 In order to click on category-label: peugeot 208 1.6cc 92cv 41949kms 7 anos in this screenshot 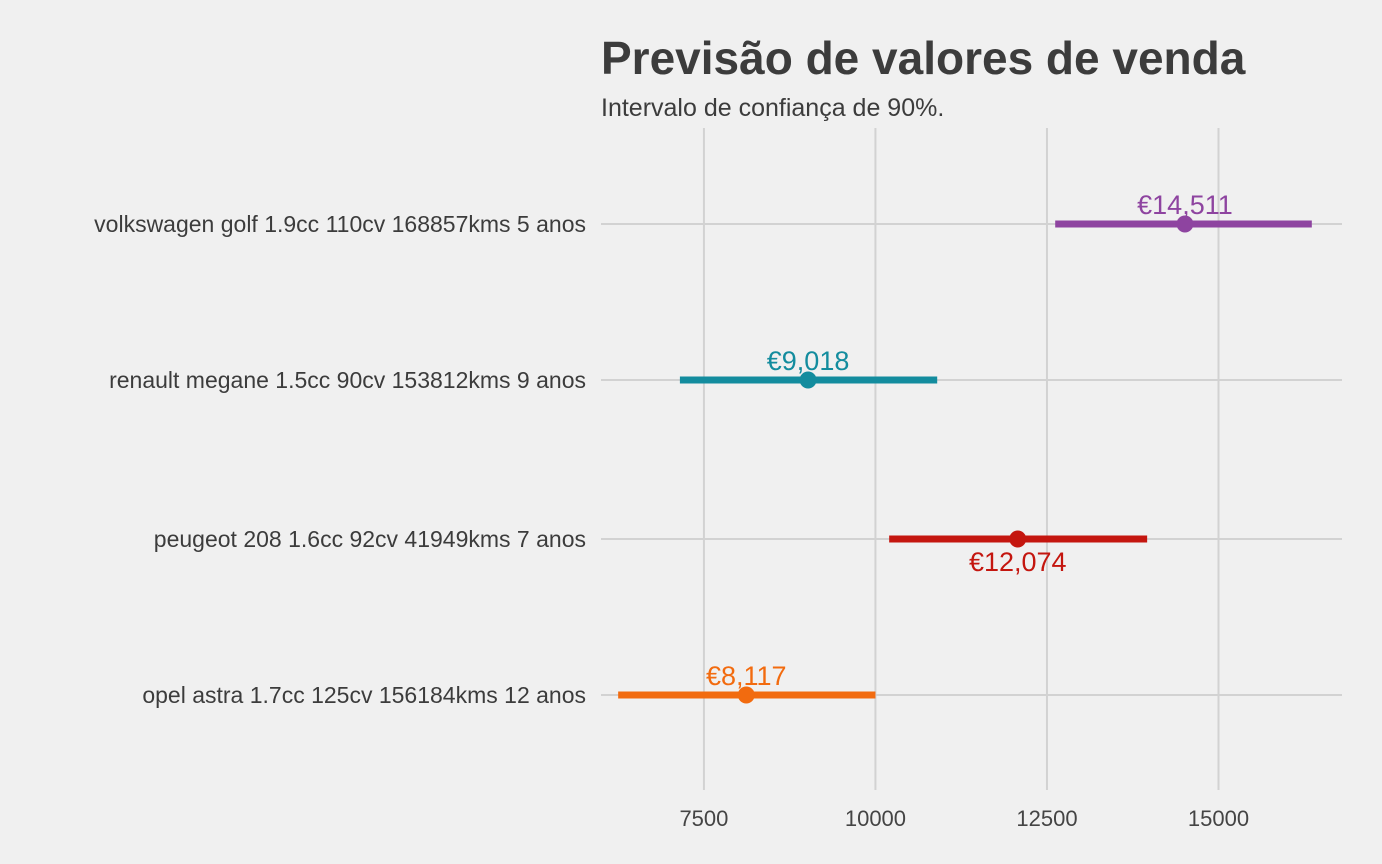, I will do `click(370, 539)`.